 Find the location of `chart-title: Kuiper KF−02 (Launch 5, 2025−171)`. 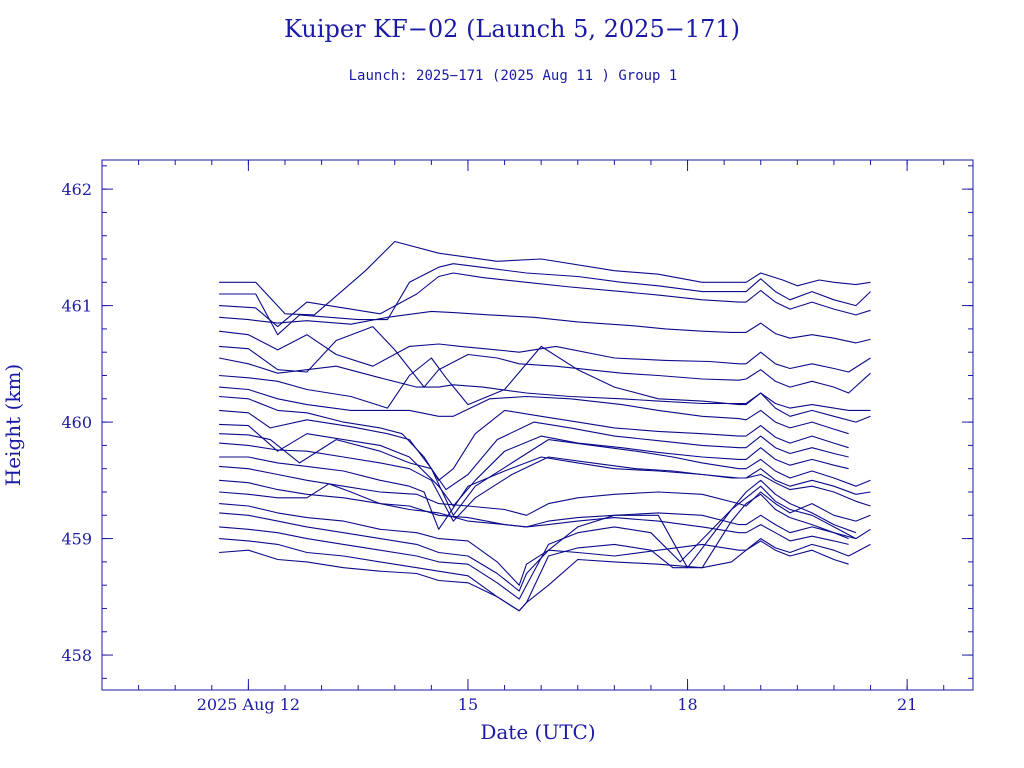

chart-title: Kuiper KF−02 (Launch 5, 2025−171) is located at coordinates (512, 29).